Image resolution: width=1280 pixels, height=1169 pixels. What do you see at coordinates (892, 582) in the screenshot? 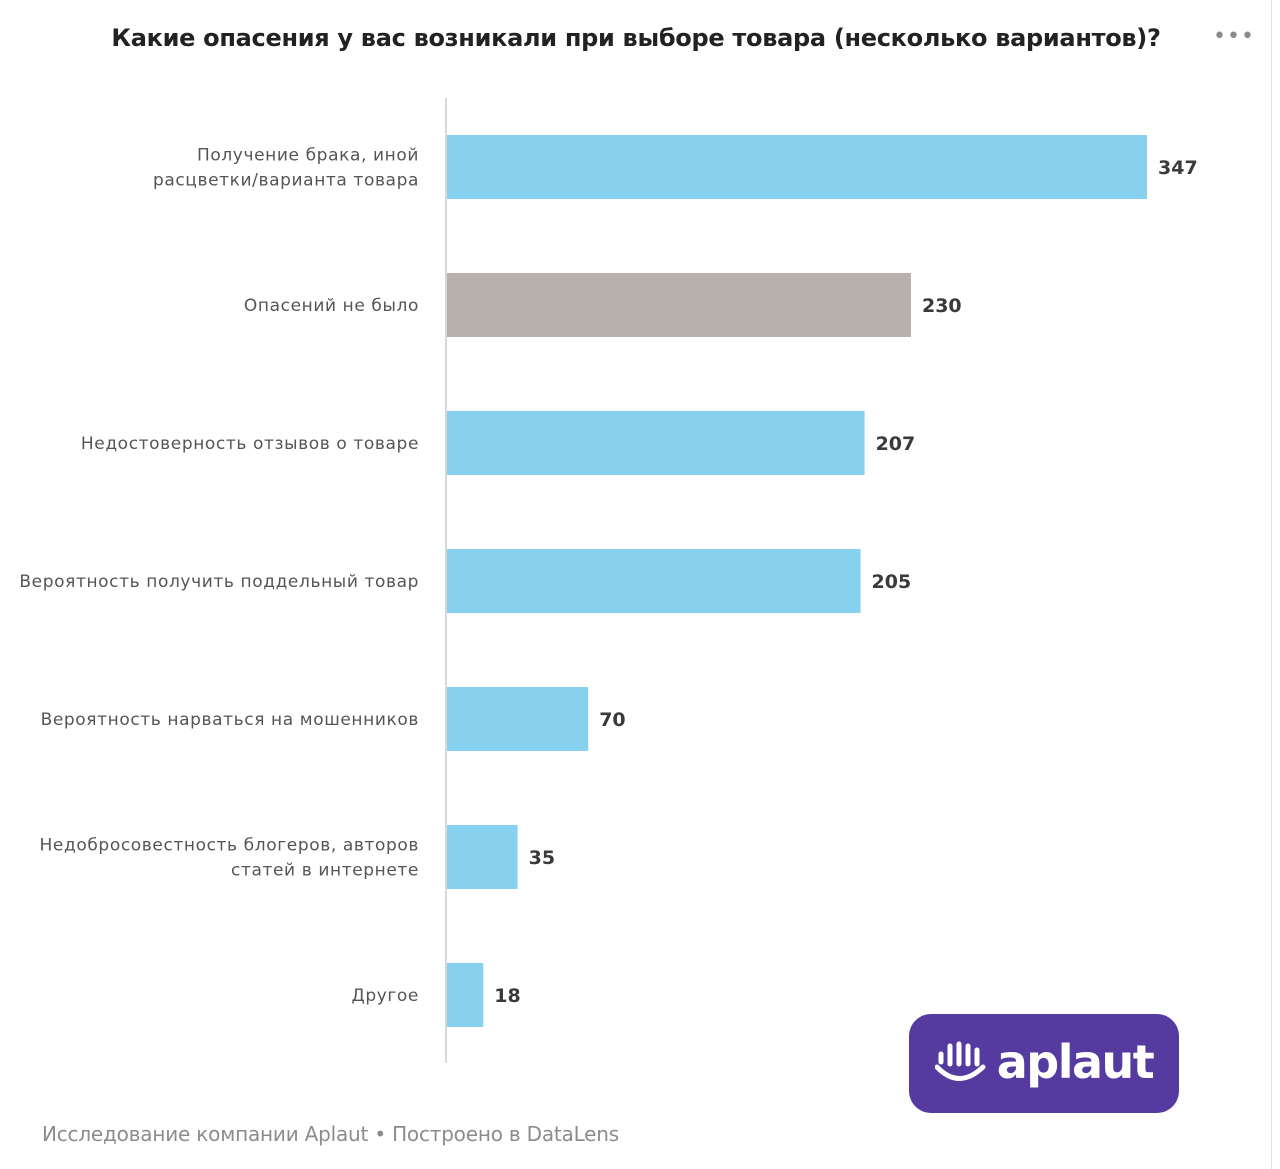
I see `value-label: 205` at bounding box center [892, 582].